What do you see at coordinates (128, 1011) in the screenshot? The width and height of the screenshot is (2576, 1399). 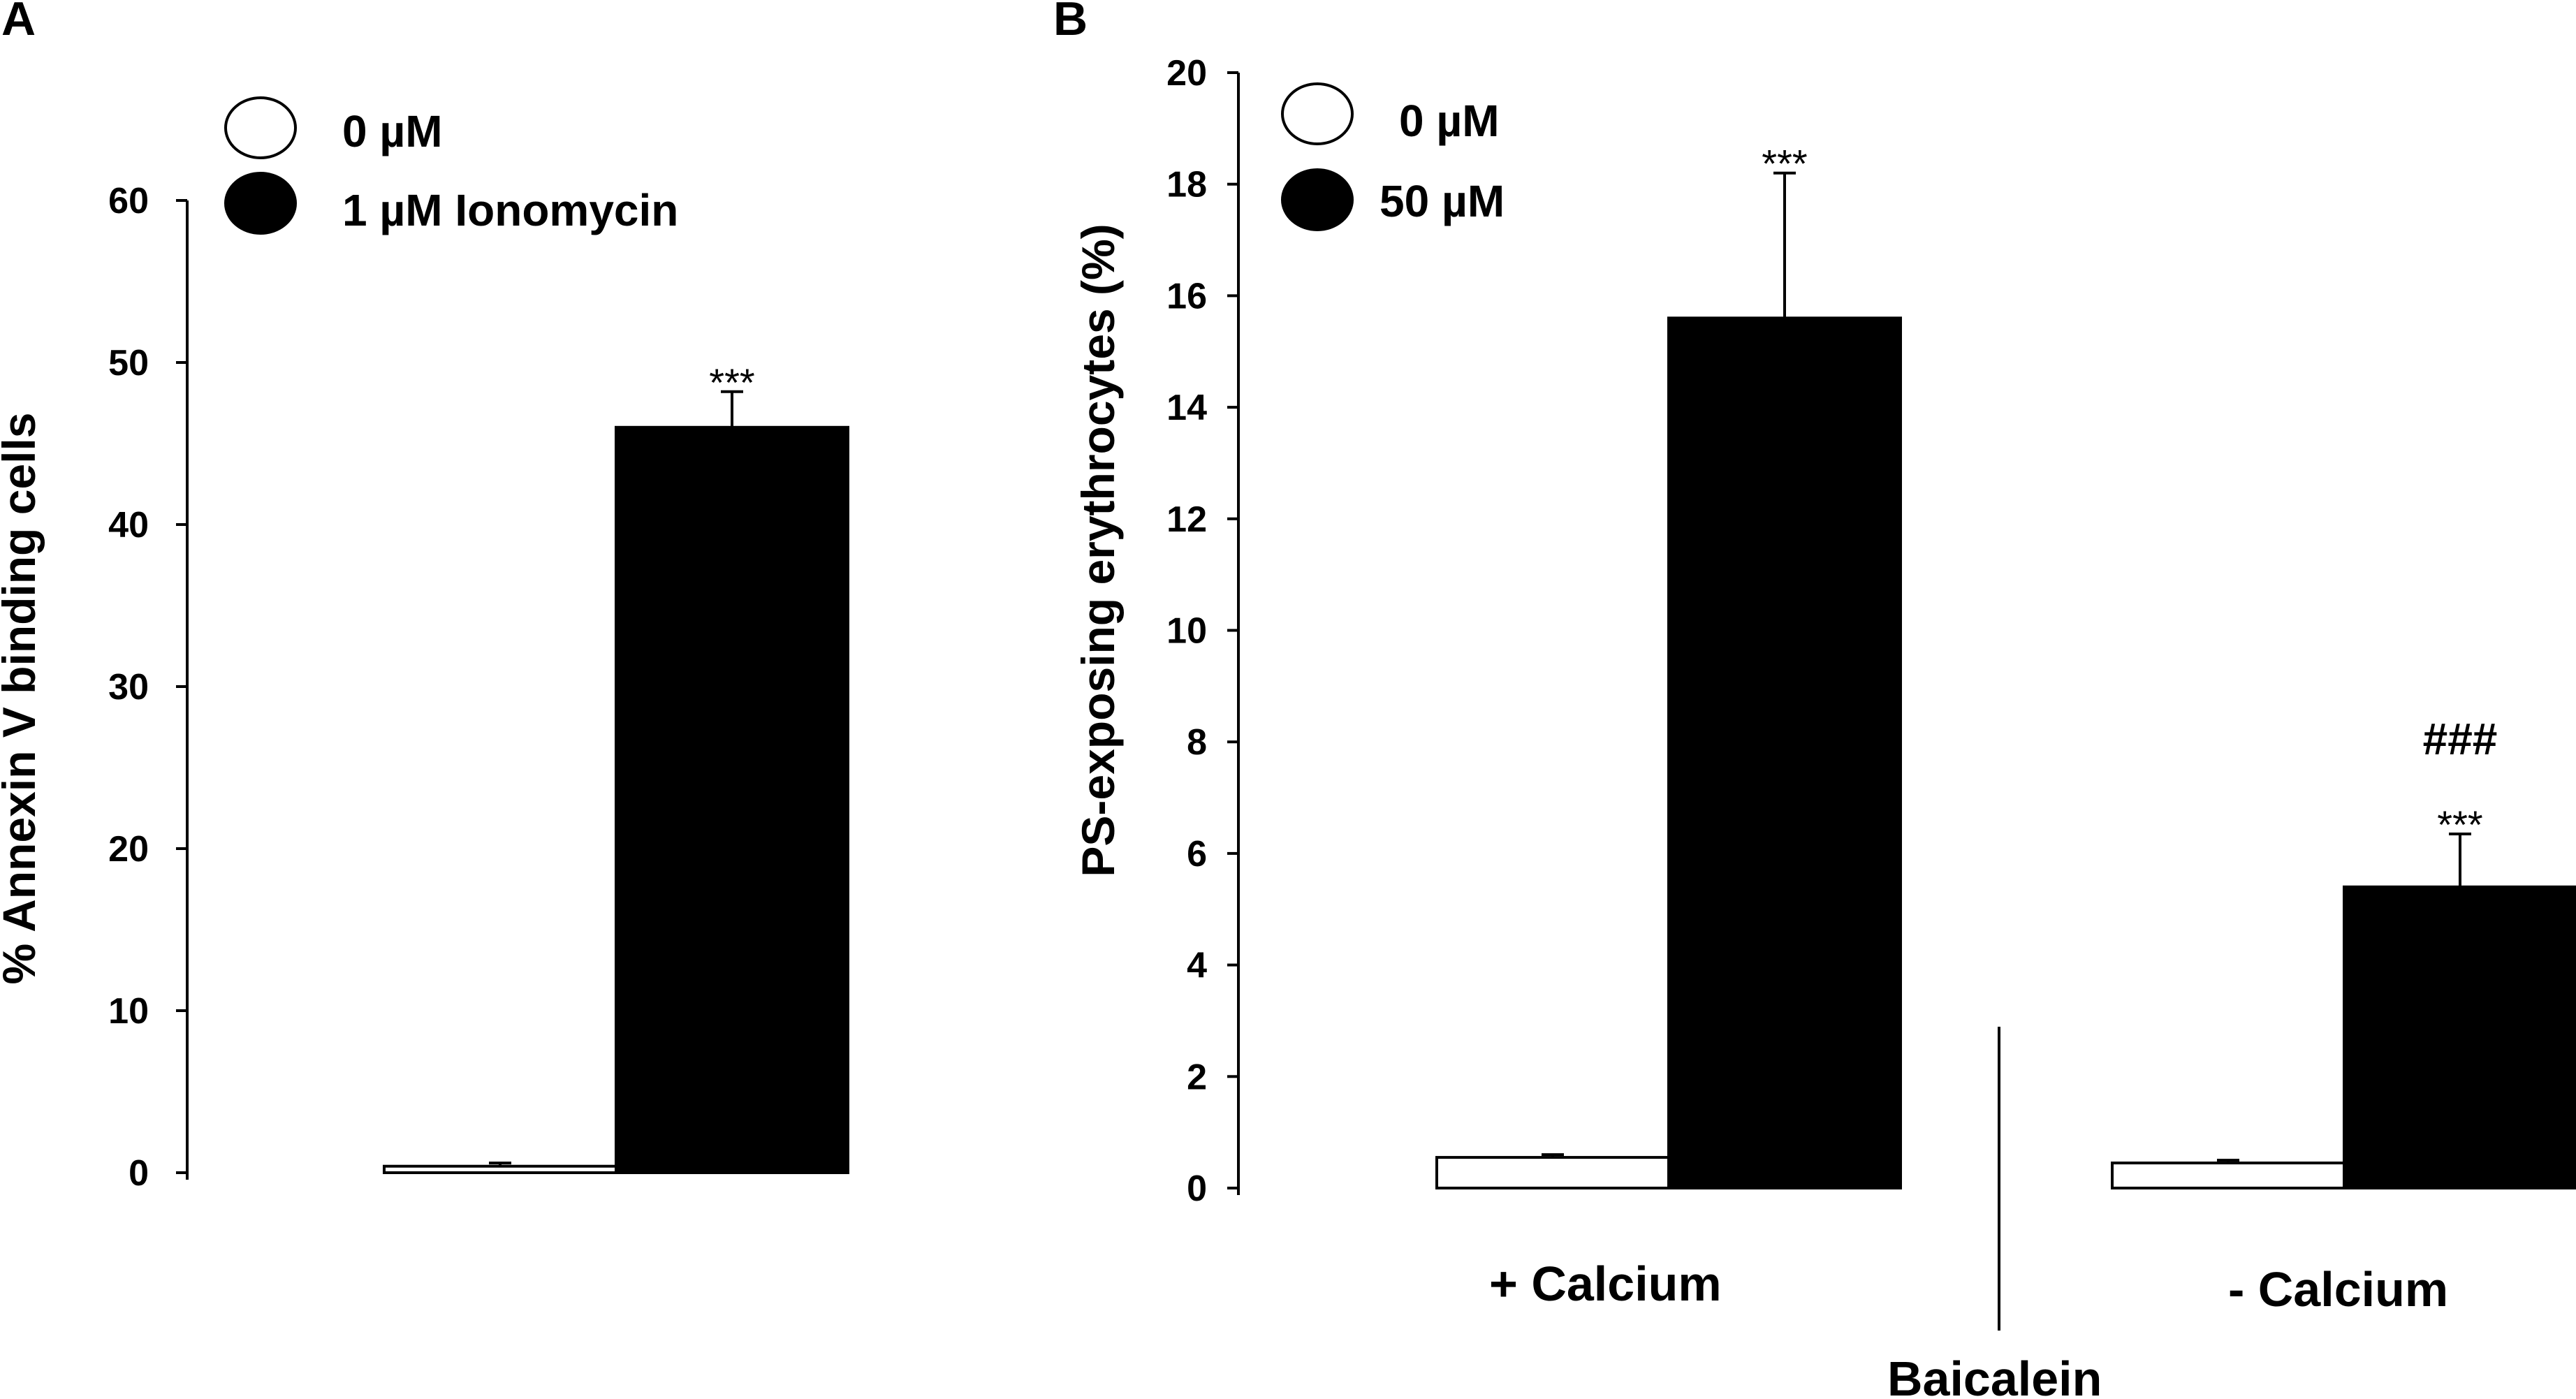 I see `panel-a-y-tick-label: 10` at bounding box center [128, 1011].